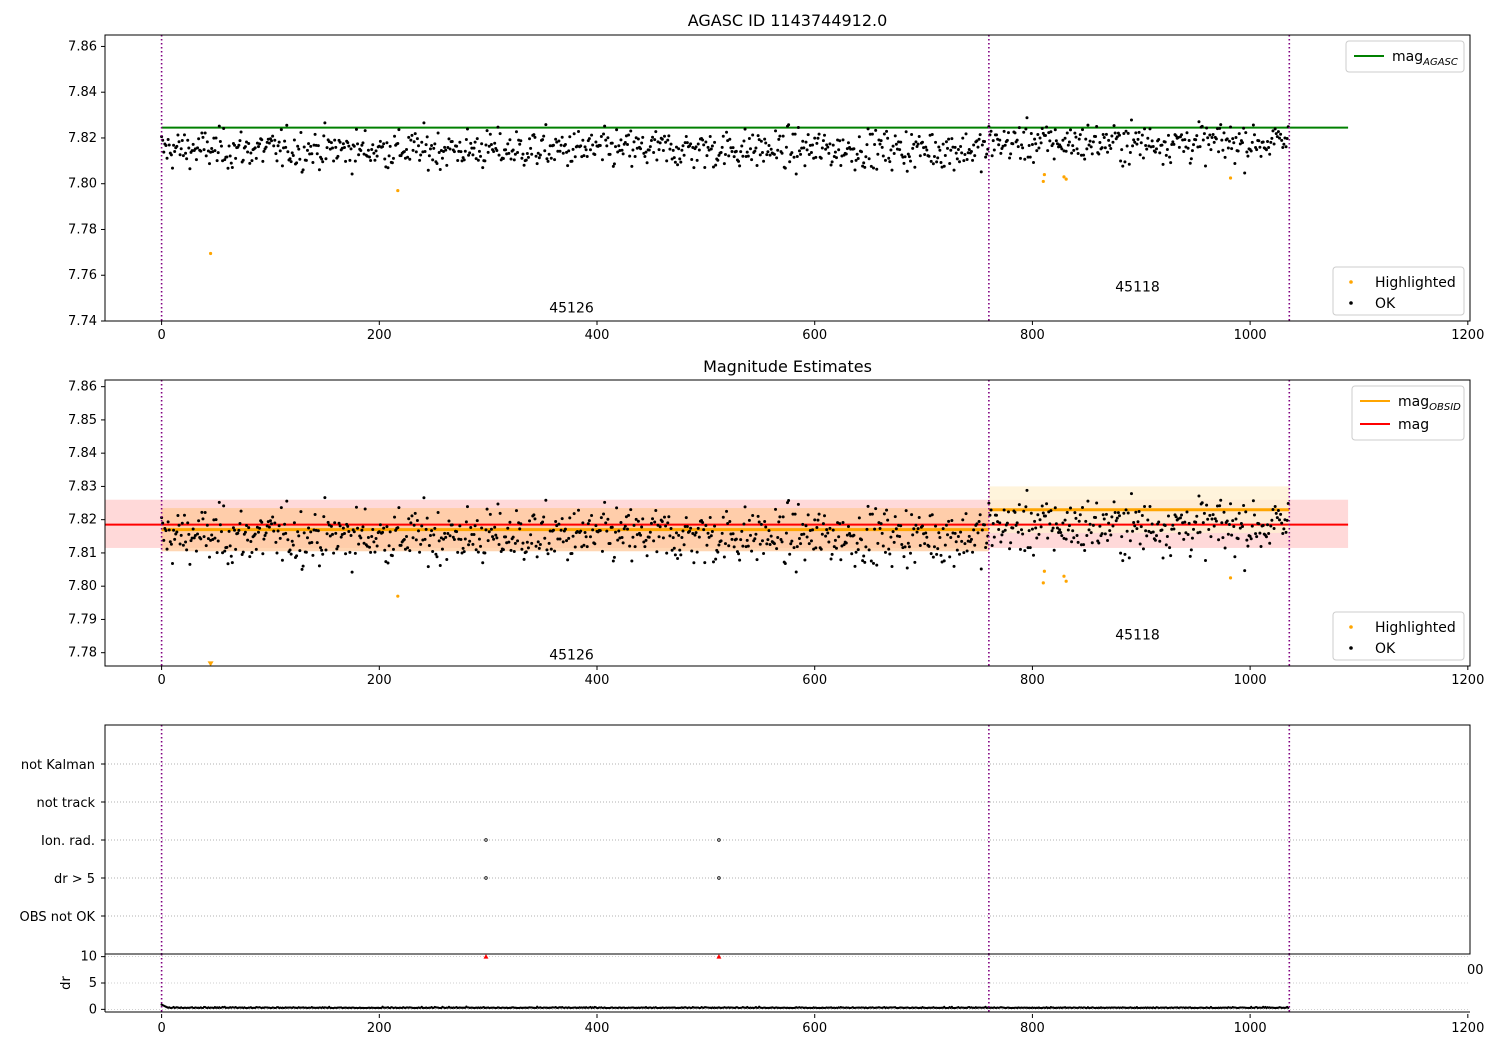  What do you see at coordinates (1408, 413) in the screenshot?
I see `panel-estimates-legend-lines-box` at bounding box center [1408, 413].